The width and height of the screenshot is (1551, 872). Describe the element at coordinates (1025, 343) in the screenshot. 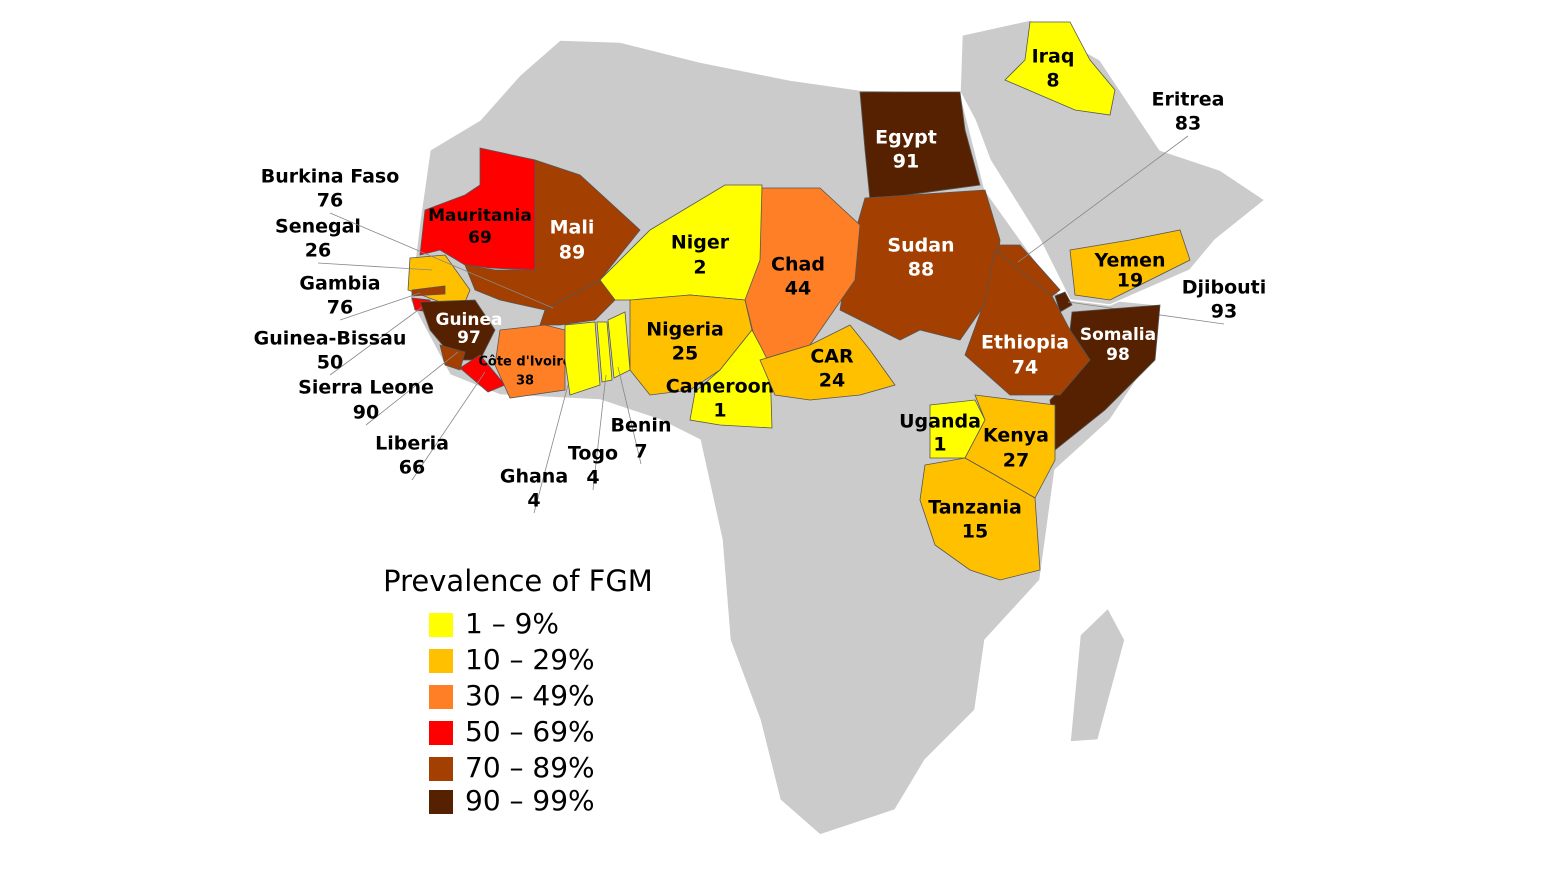

I see `country-name: Ethiopia` at that location.